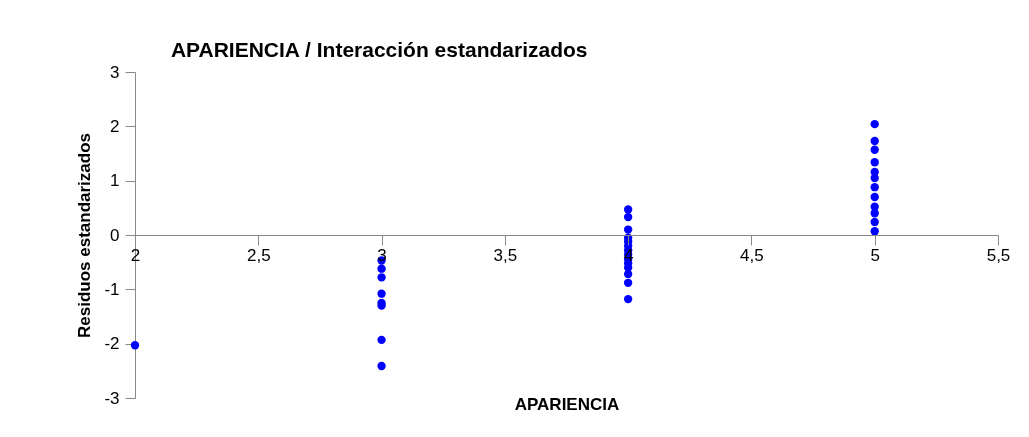 Image resolution: width=1029 pixels, height=437 pixels. Describe the element at coordinates (752, 255) in the screenshot. I see `x-tick-label: 4,5` at that location.